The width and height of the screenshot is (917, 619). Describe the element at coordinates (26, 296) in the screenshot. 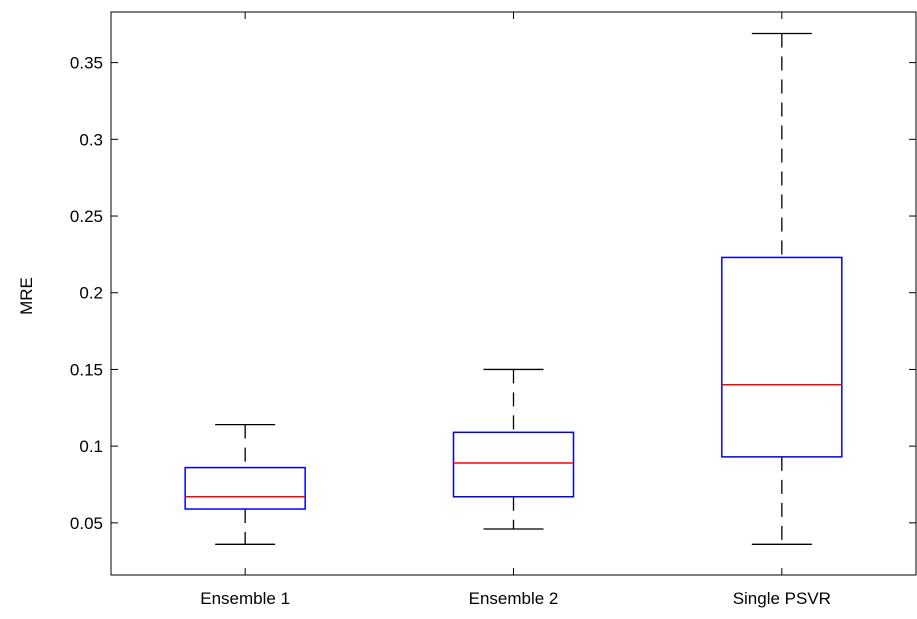

I see `y-axis-label: MRE` at that location.